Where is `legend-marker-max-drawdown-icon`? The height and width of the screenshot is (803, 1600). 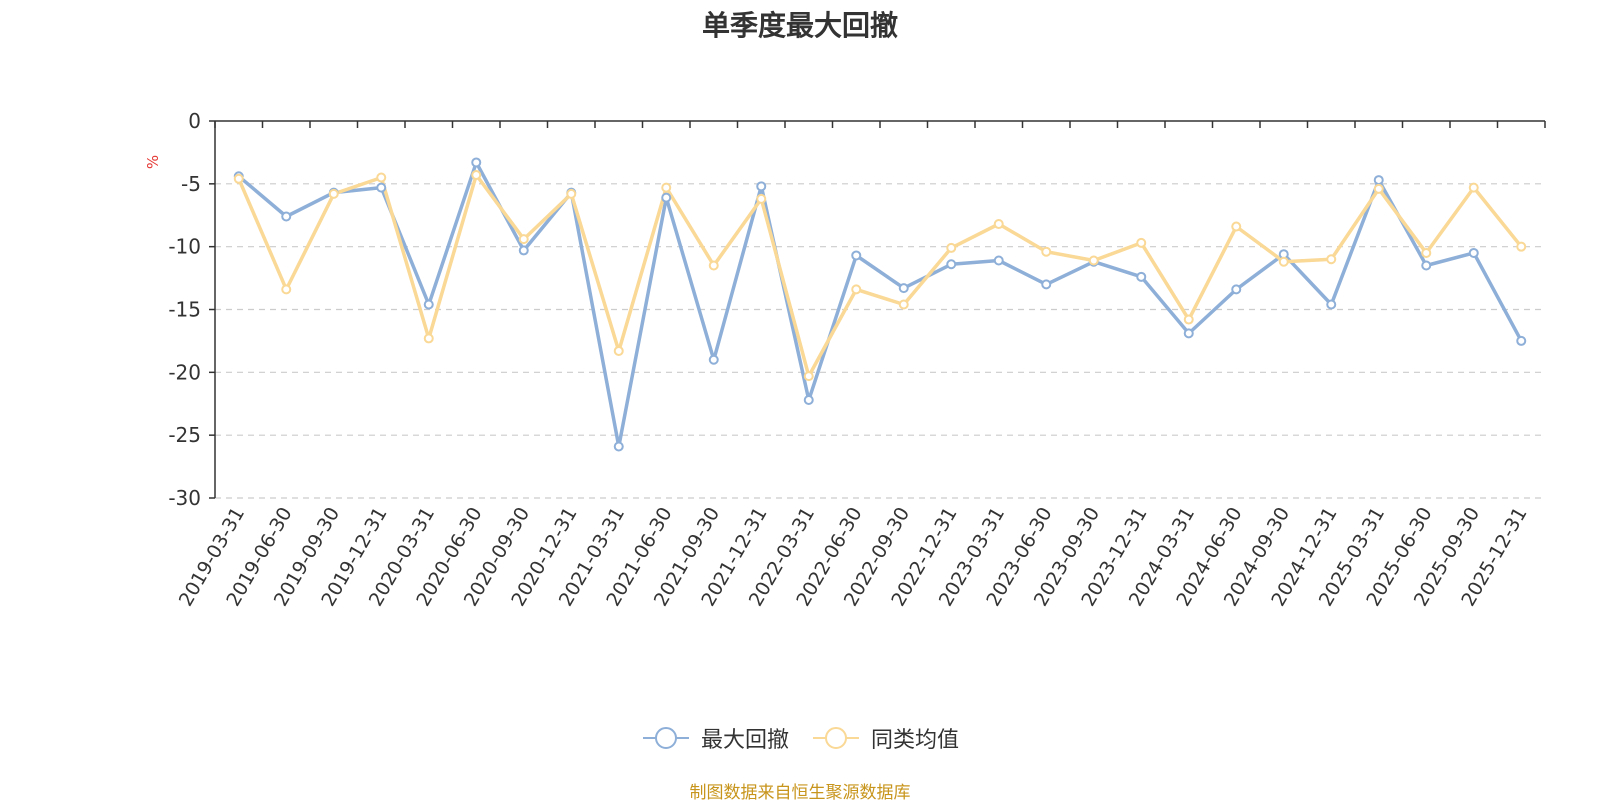
legend-marker-max-drawdown-icon is located at coordinates (665, 738).